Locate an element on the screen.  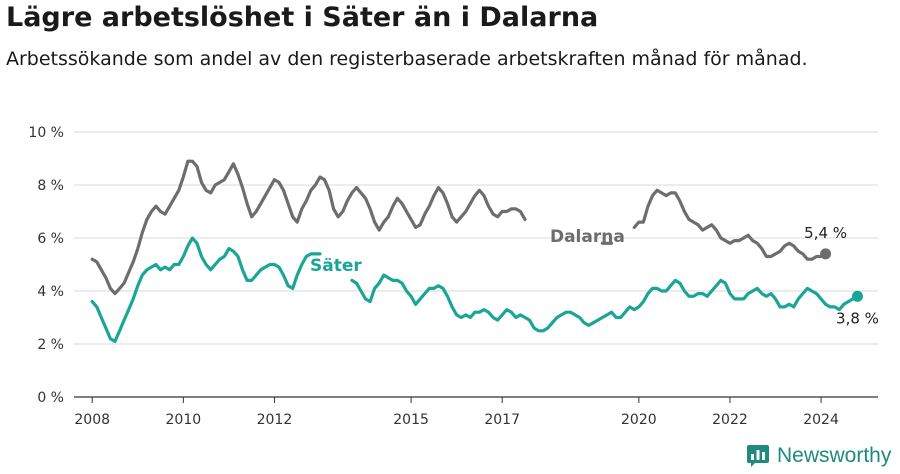
y-tick-label: 6 % is located at coordinates (50, 239).